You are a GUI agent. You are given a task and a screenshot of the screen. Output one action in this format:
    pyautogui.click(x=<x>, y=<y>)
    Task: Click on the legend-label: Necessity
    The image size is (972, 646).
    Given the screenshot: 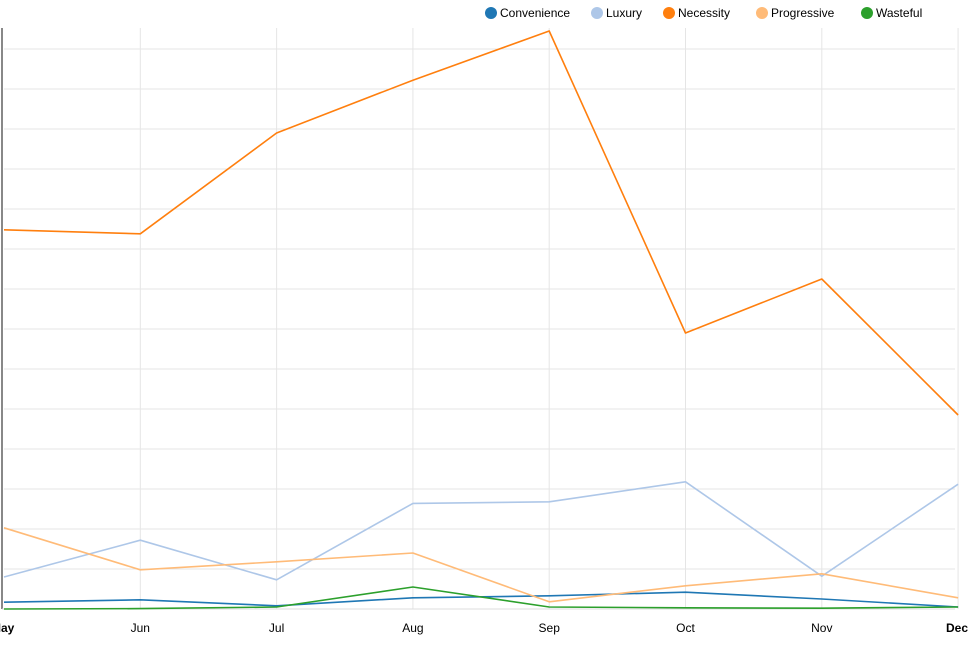 What is the action you would take?
    pyautogui.click(x=704, y=13)
    